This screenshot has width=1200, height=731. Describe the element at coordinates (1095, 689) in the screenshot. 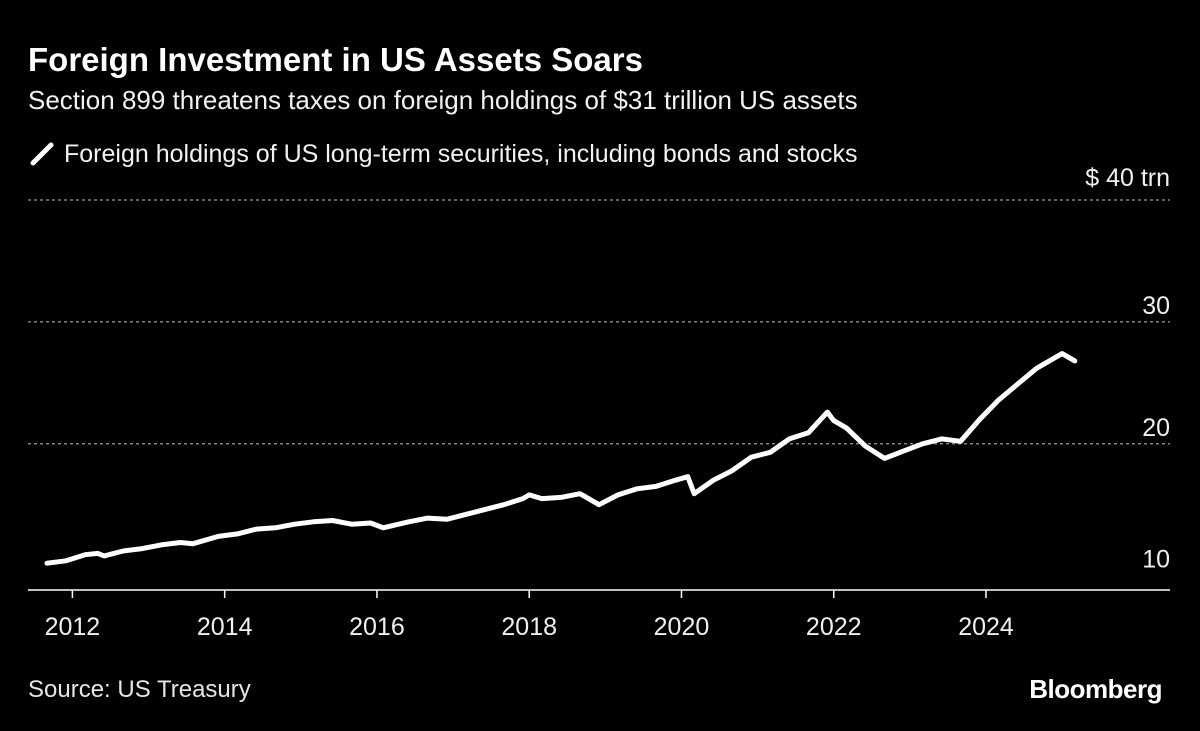

I see `bloomberg-logo: Bloomberg` at that location.